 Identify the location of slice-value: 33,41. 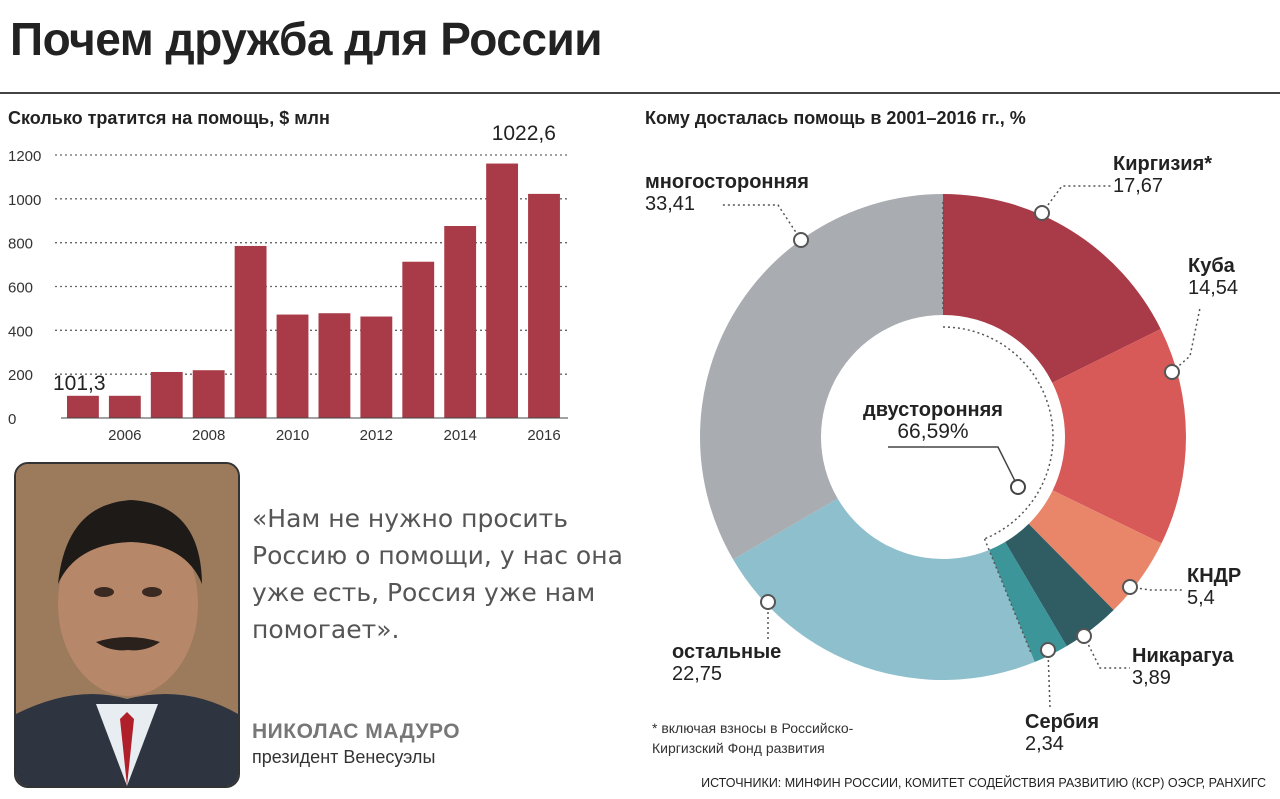
(670, 204).